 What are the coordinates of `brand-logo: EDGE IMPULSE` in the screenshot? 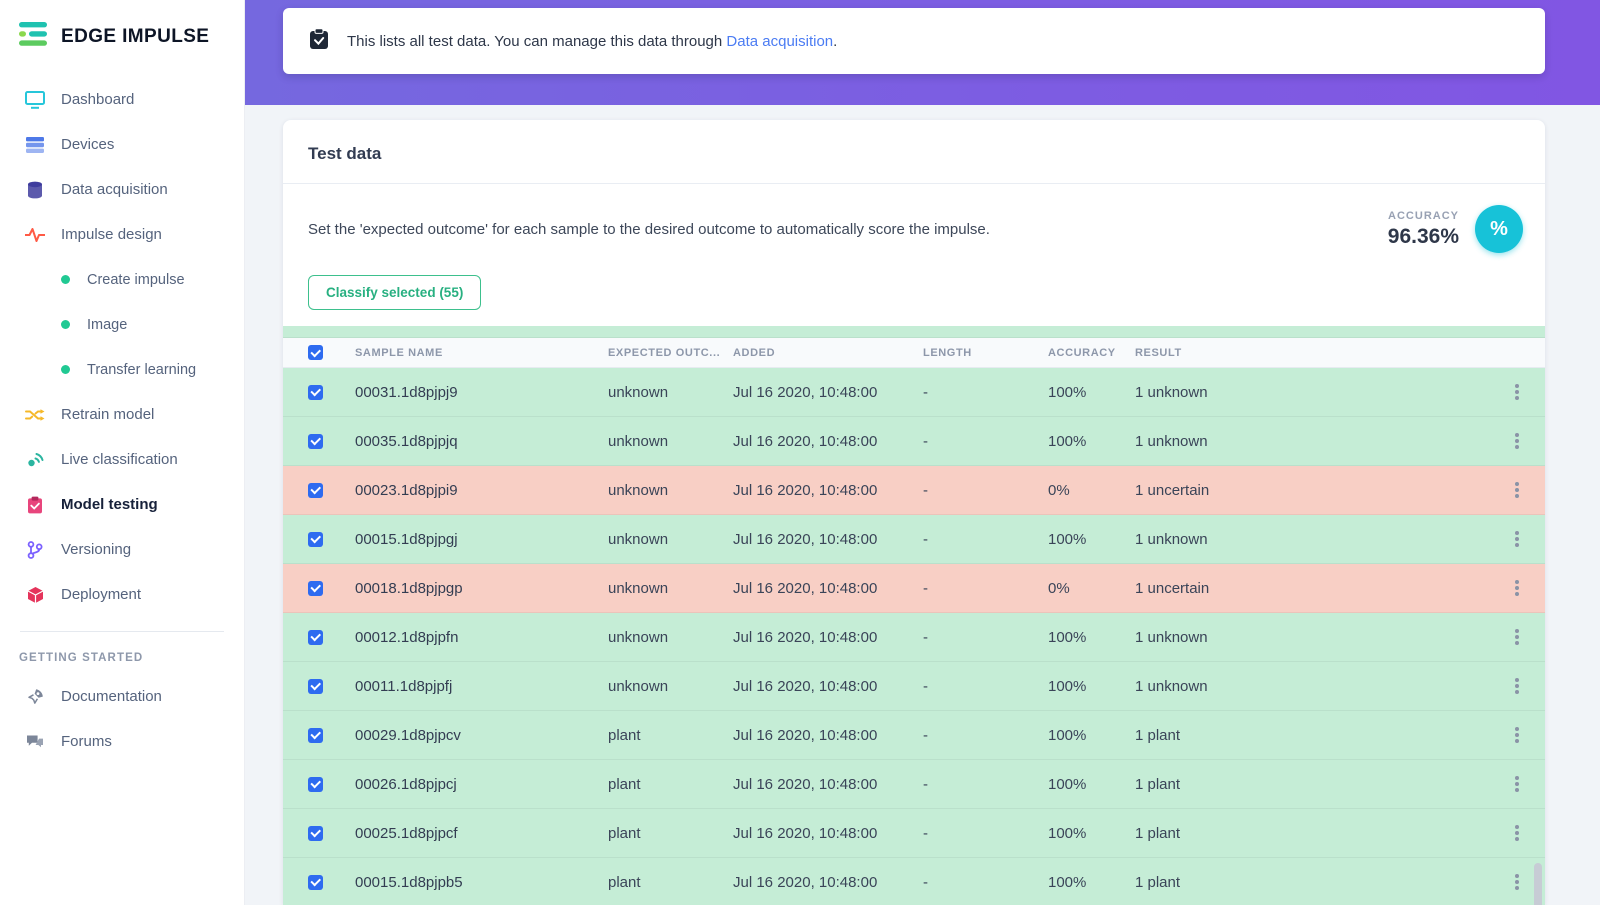 It's located at (122, 38).